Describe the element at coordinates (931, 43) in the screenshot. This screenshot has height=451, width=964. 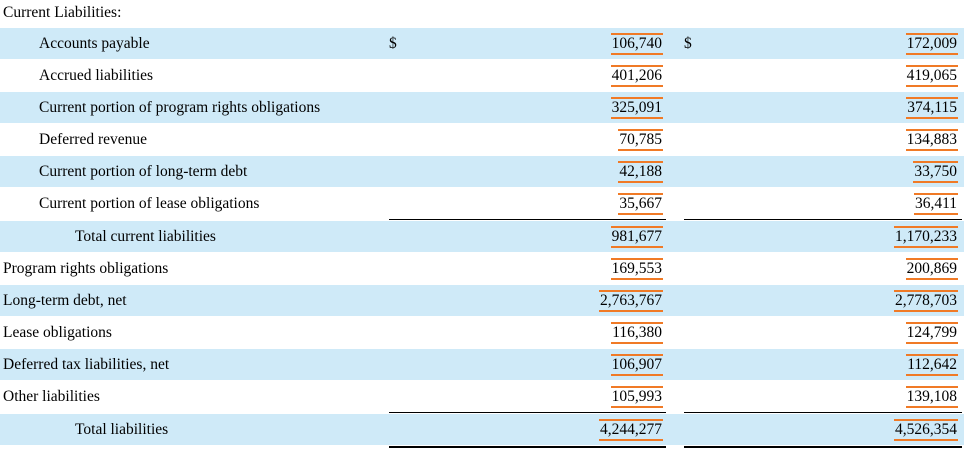
I see `value-col2: 172,009` at that location.